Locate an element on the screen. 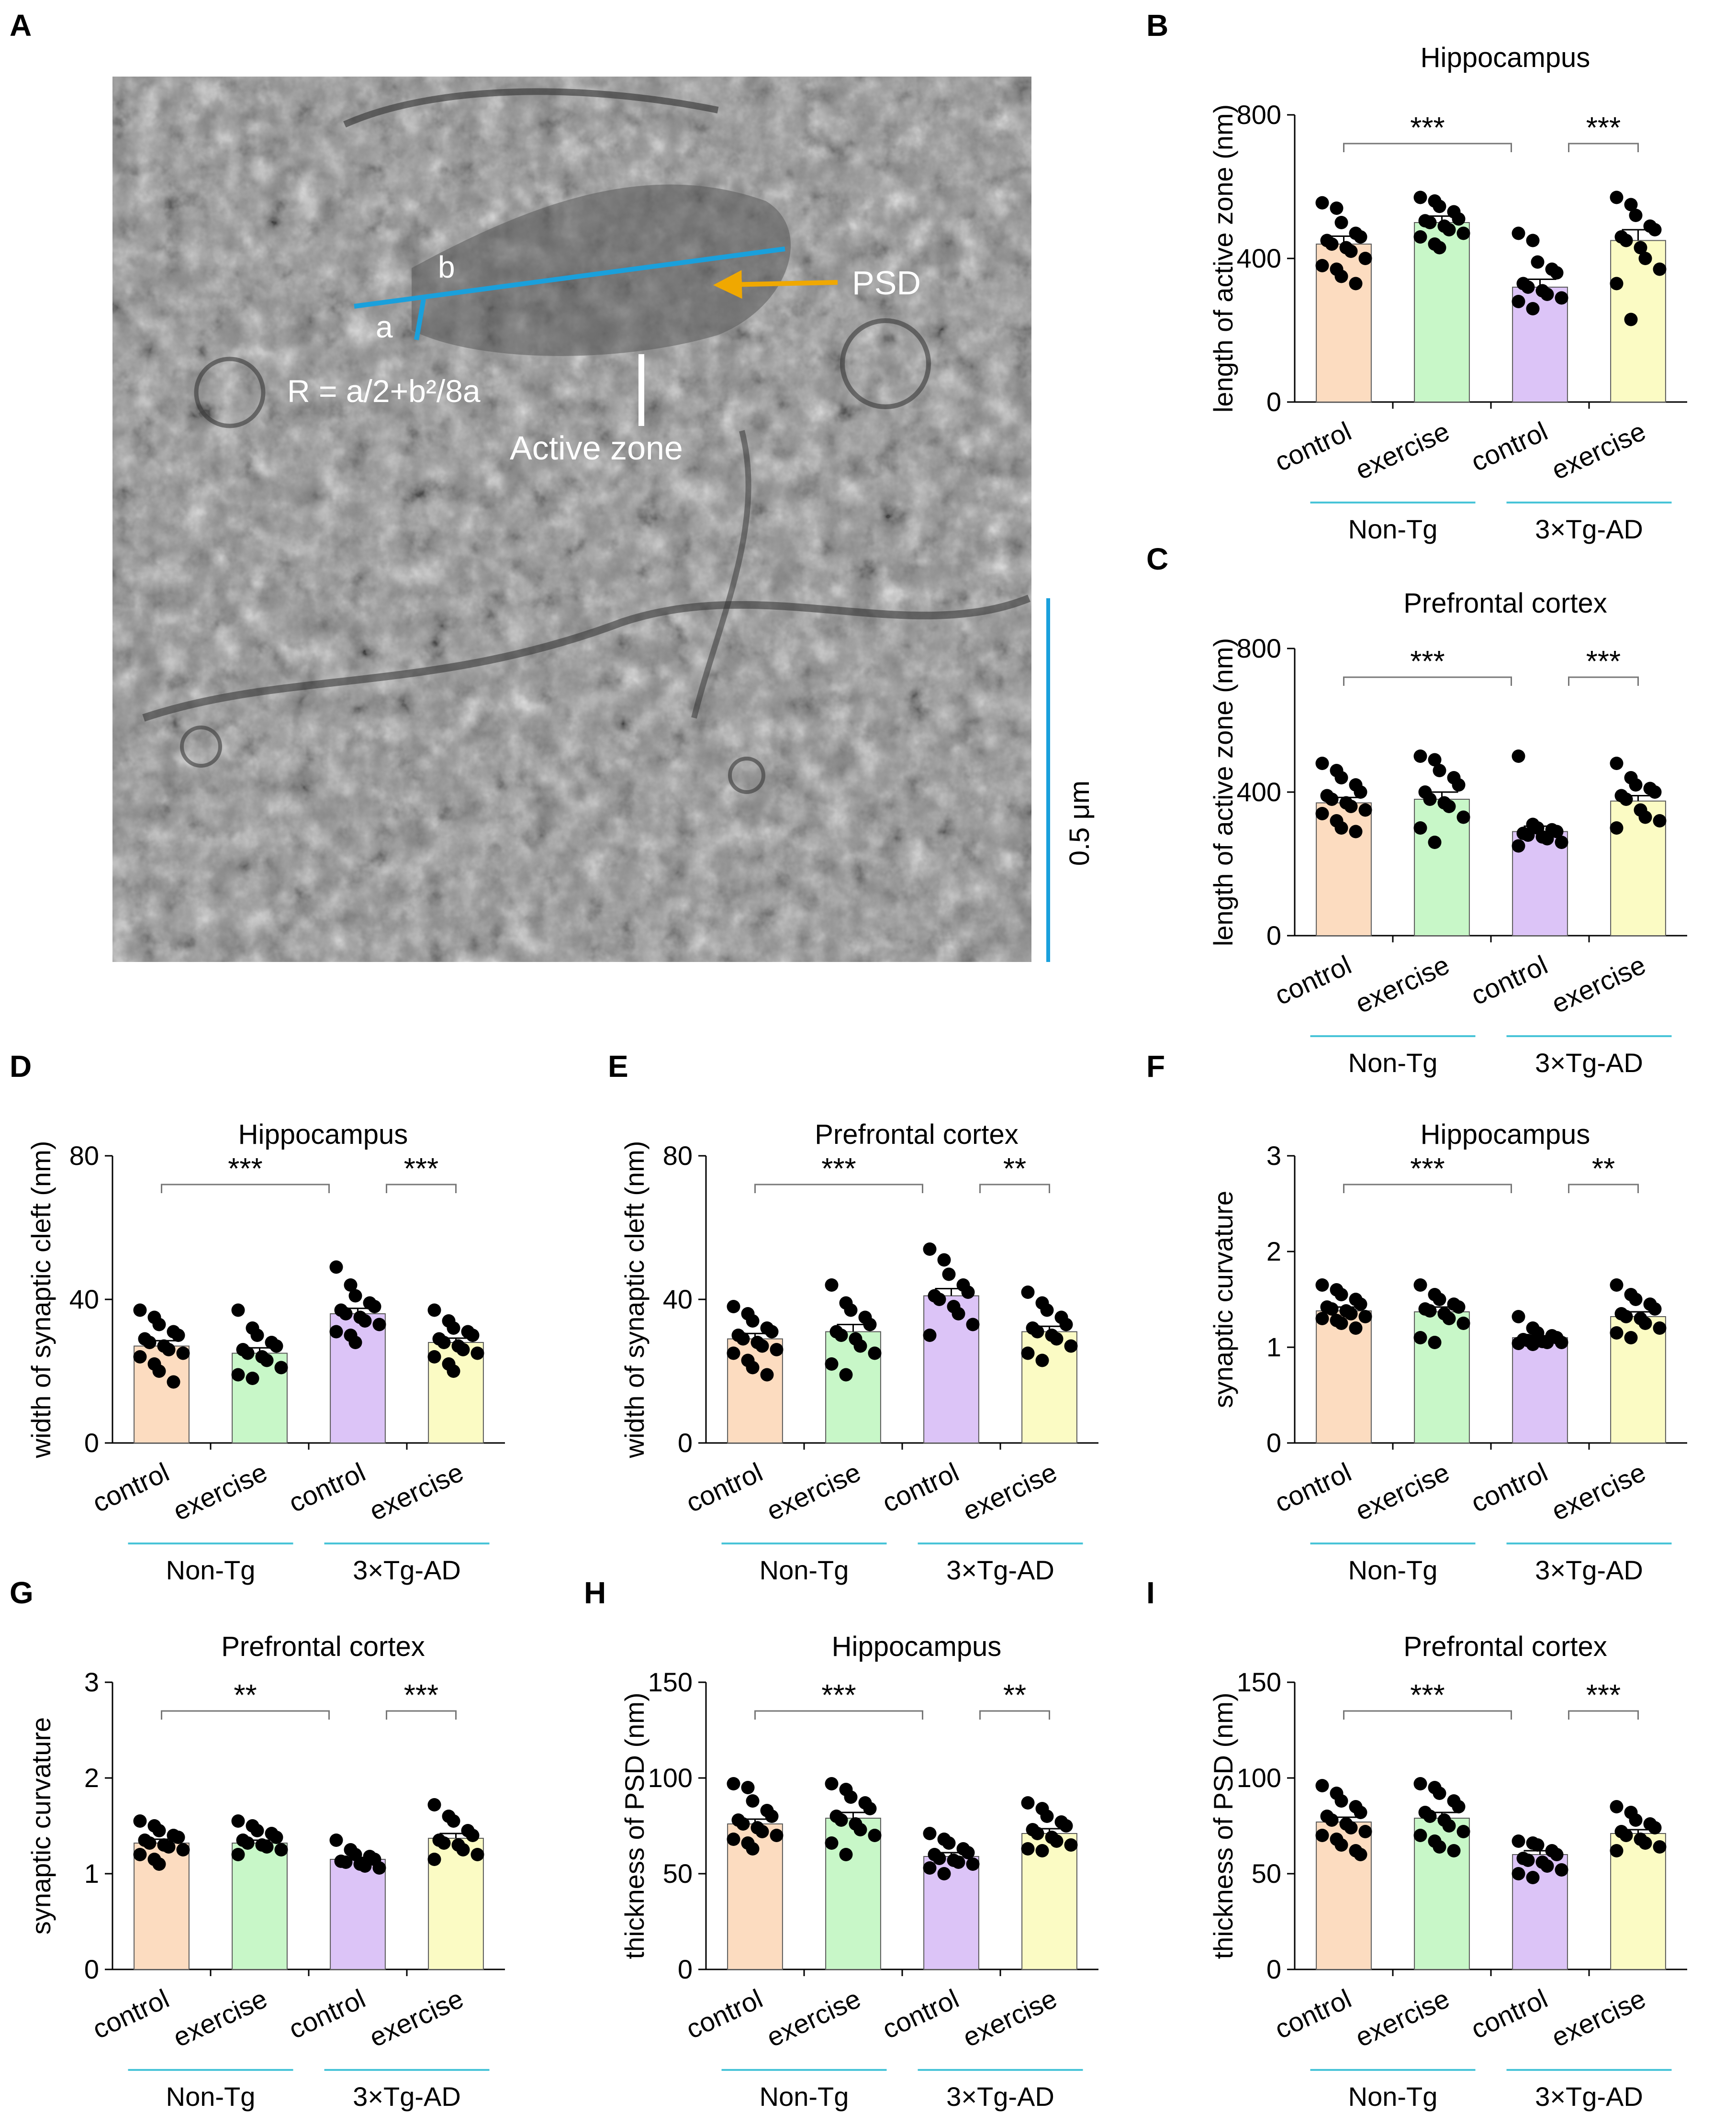  significance-label: *** is located at coordinates (839, 1695).